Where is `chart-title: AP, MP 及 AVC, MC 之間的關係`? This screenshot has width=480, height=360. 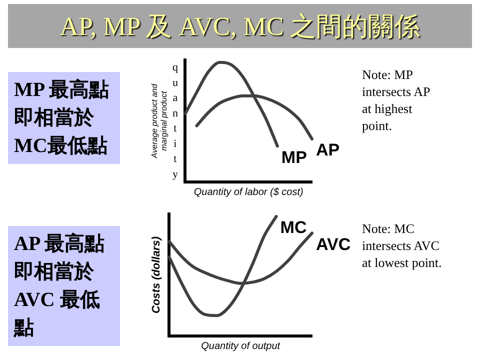 chart-title: AP, MP 及 AVC, MC 之間的關係 is located at coordinates (240, 26).